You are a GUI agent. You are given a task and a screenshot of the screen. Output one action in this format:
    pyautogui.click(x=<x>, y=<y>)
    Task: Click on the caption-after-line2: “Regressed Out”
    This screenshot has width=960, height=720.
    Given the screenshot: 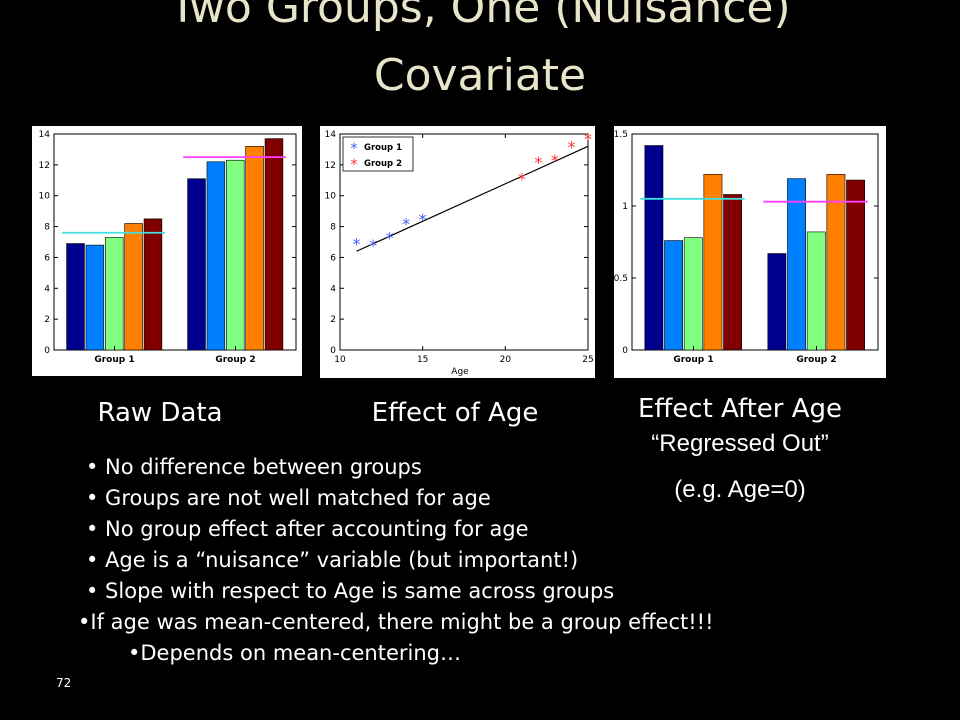 What is the action you would take?
    pyautogui.click(x=740, y=443)
    